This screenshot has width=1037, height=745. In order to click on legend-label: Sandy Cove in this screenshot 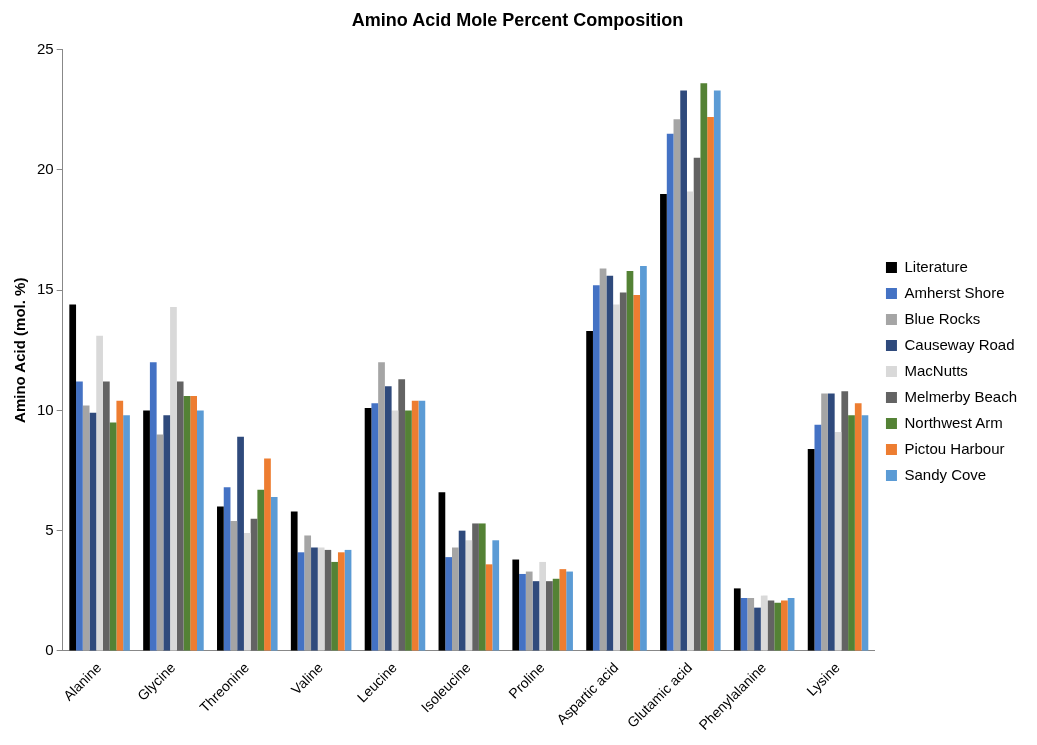, I will do `click(945, 474)`.